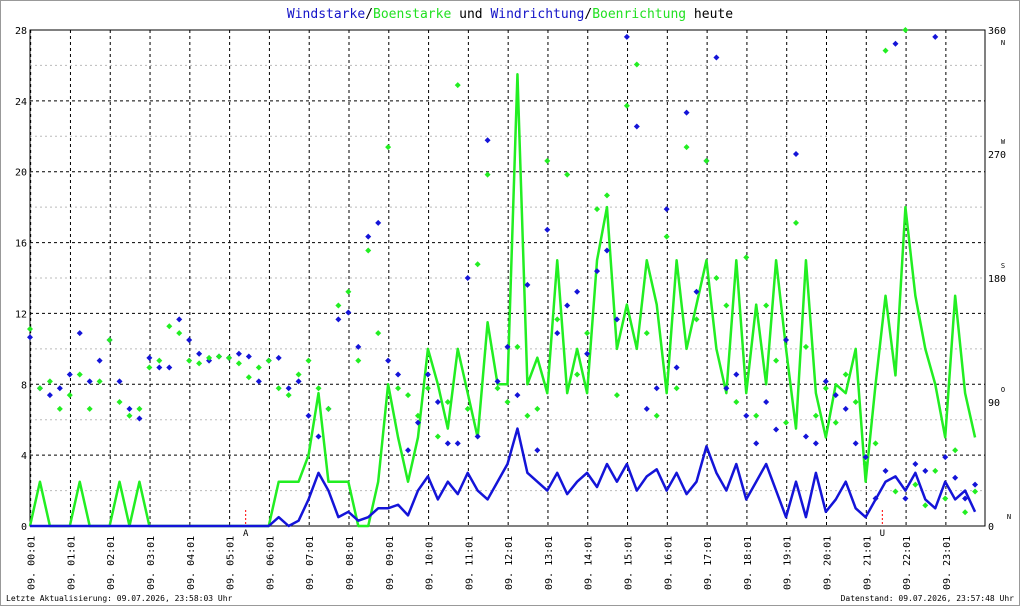  What do you see at coordinates (668, 563) in the screenshot?
I see `x-tick-label: 09. 16:01` at bounding box center [668, 563].